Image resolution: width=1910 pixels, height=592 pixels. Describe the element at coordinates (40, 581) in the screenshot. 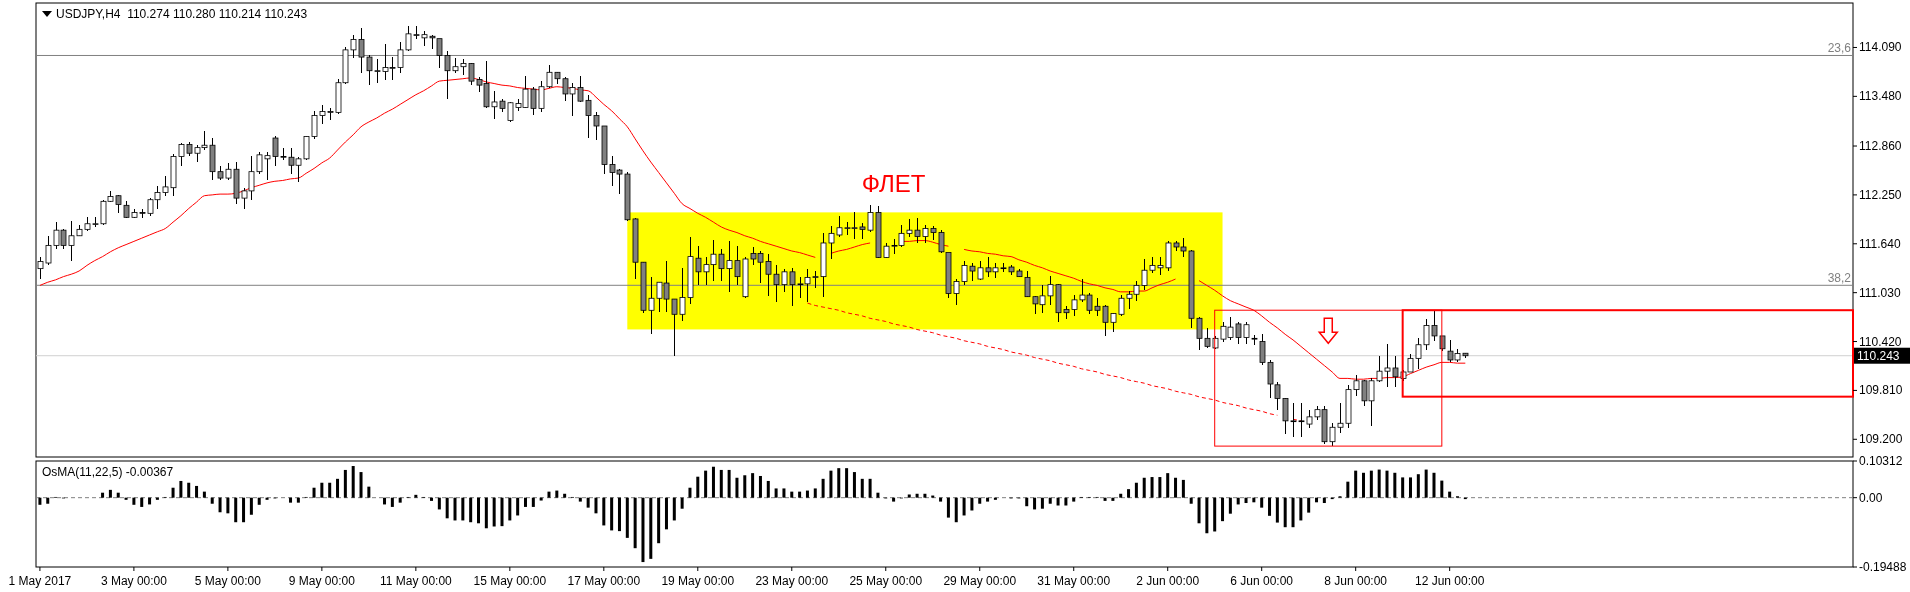

I see `x-tick-label: 1 May 2017` at that location.